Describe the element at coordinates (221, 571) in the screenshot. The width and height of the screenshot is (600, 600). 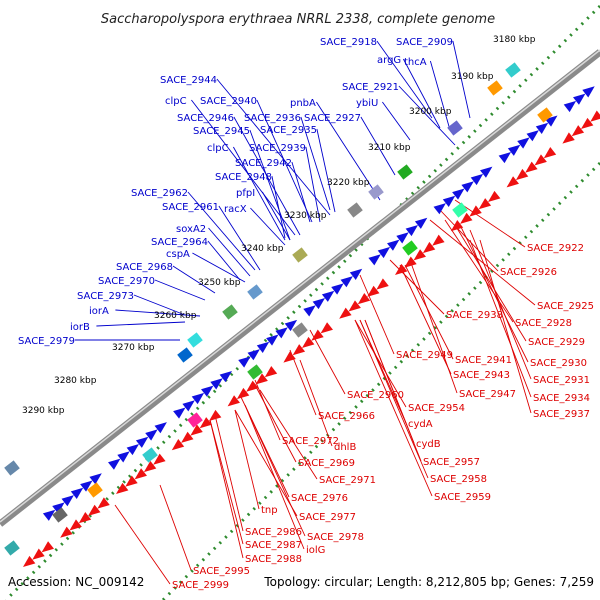
I see `reverse-gene-label: SACE_2995` at that location.